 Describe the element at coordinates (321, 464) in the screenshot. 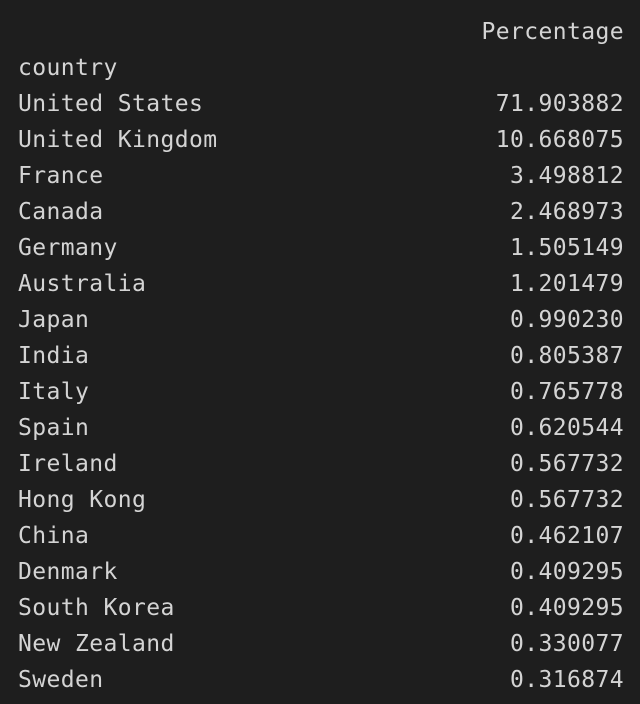

I see `table-row: Ireland 0.567732` at that location.